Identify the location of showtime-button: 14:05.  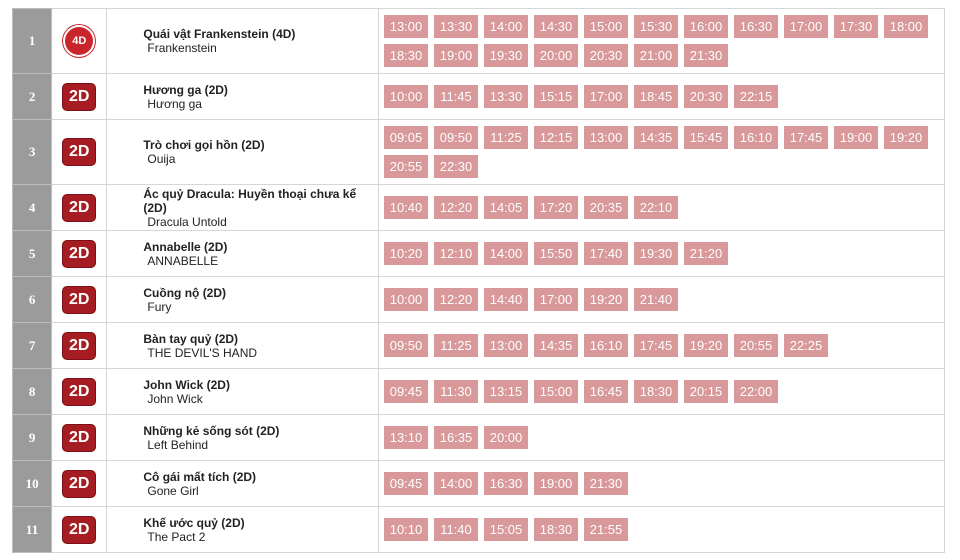
(506, 207).